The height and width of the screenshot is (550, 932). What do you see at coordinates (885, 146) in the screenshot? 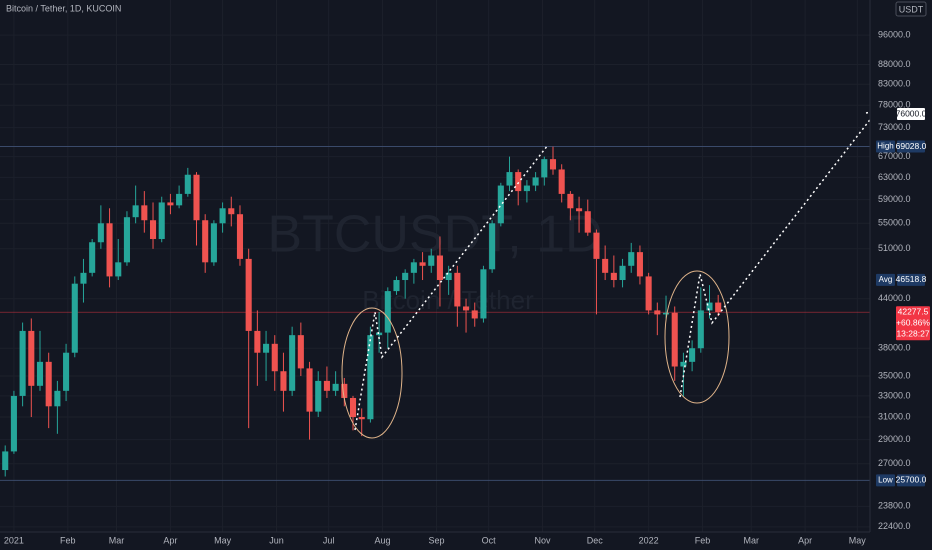
I see `price-line-name: High` at bounding box center [885, 146].